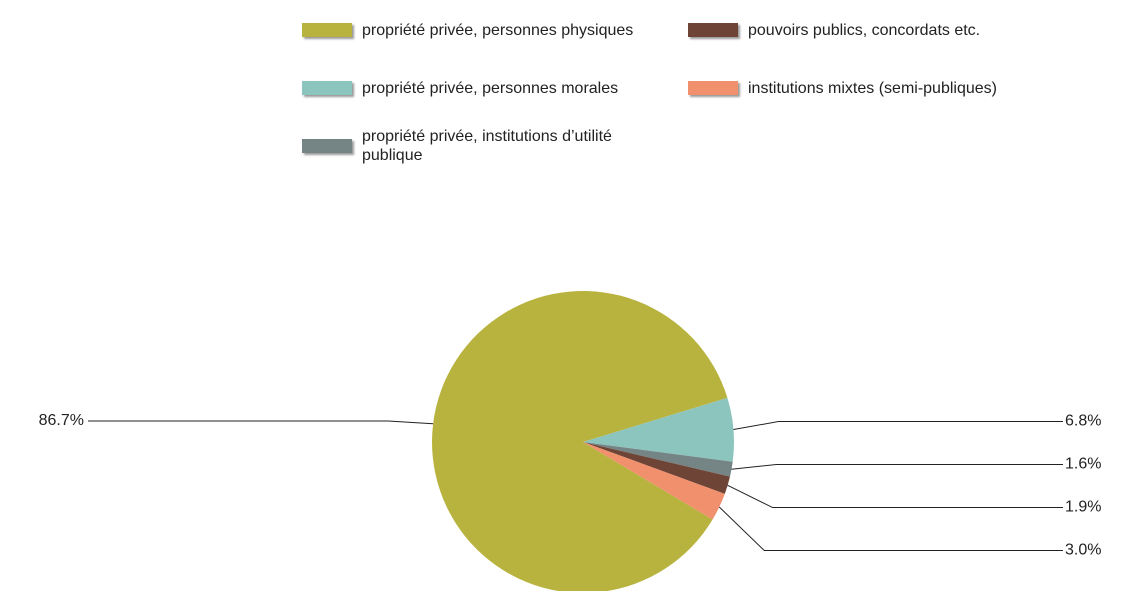 The height and width of the screenshot is (591, 1141). I want to click on legend-label: institutions mixtes (semi-publiques), so click(872, 88).